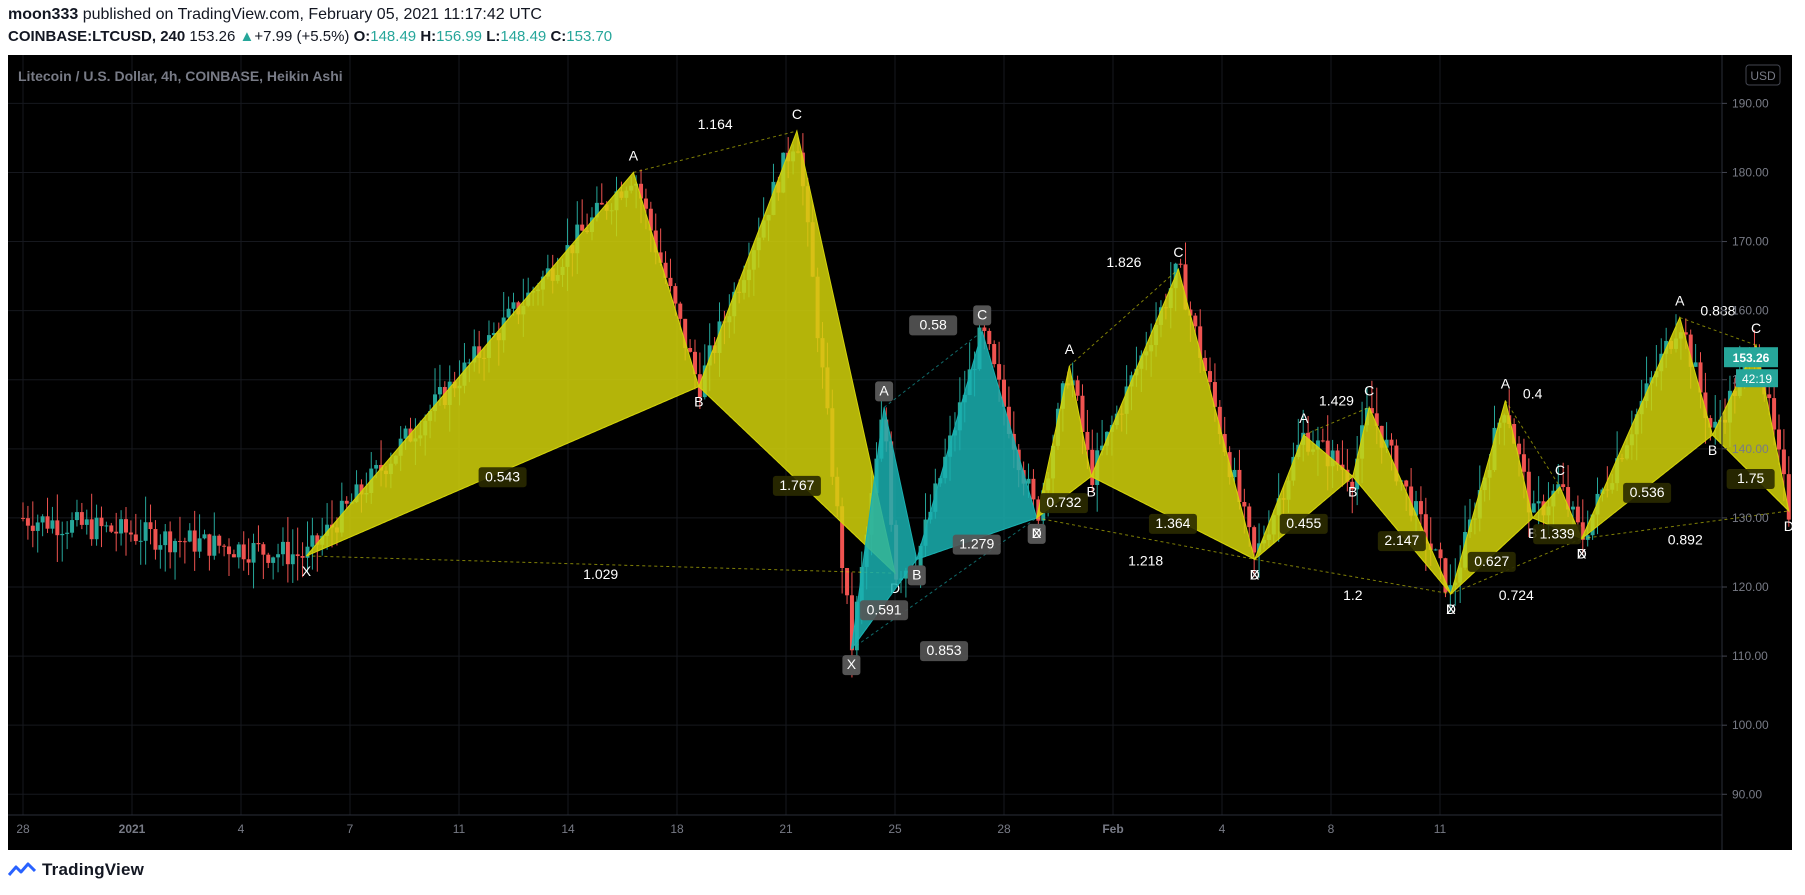 Image resolution: width=1805 pixels, height=895 pixels. Describe the element at coordinates (393, 36) in the screenshot. I see `open-value: 148.49` at that location.